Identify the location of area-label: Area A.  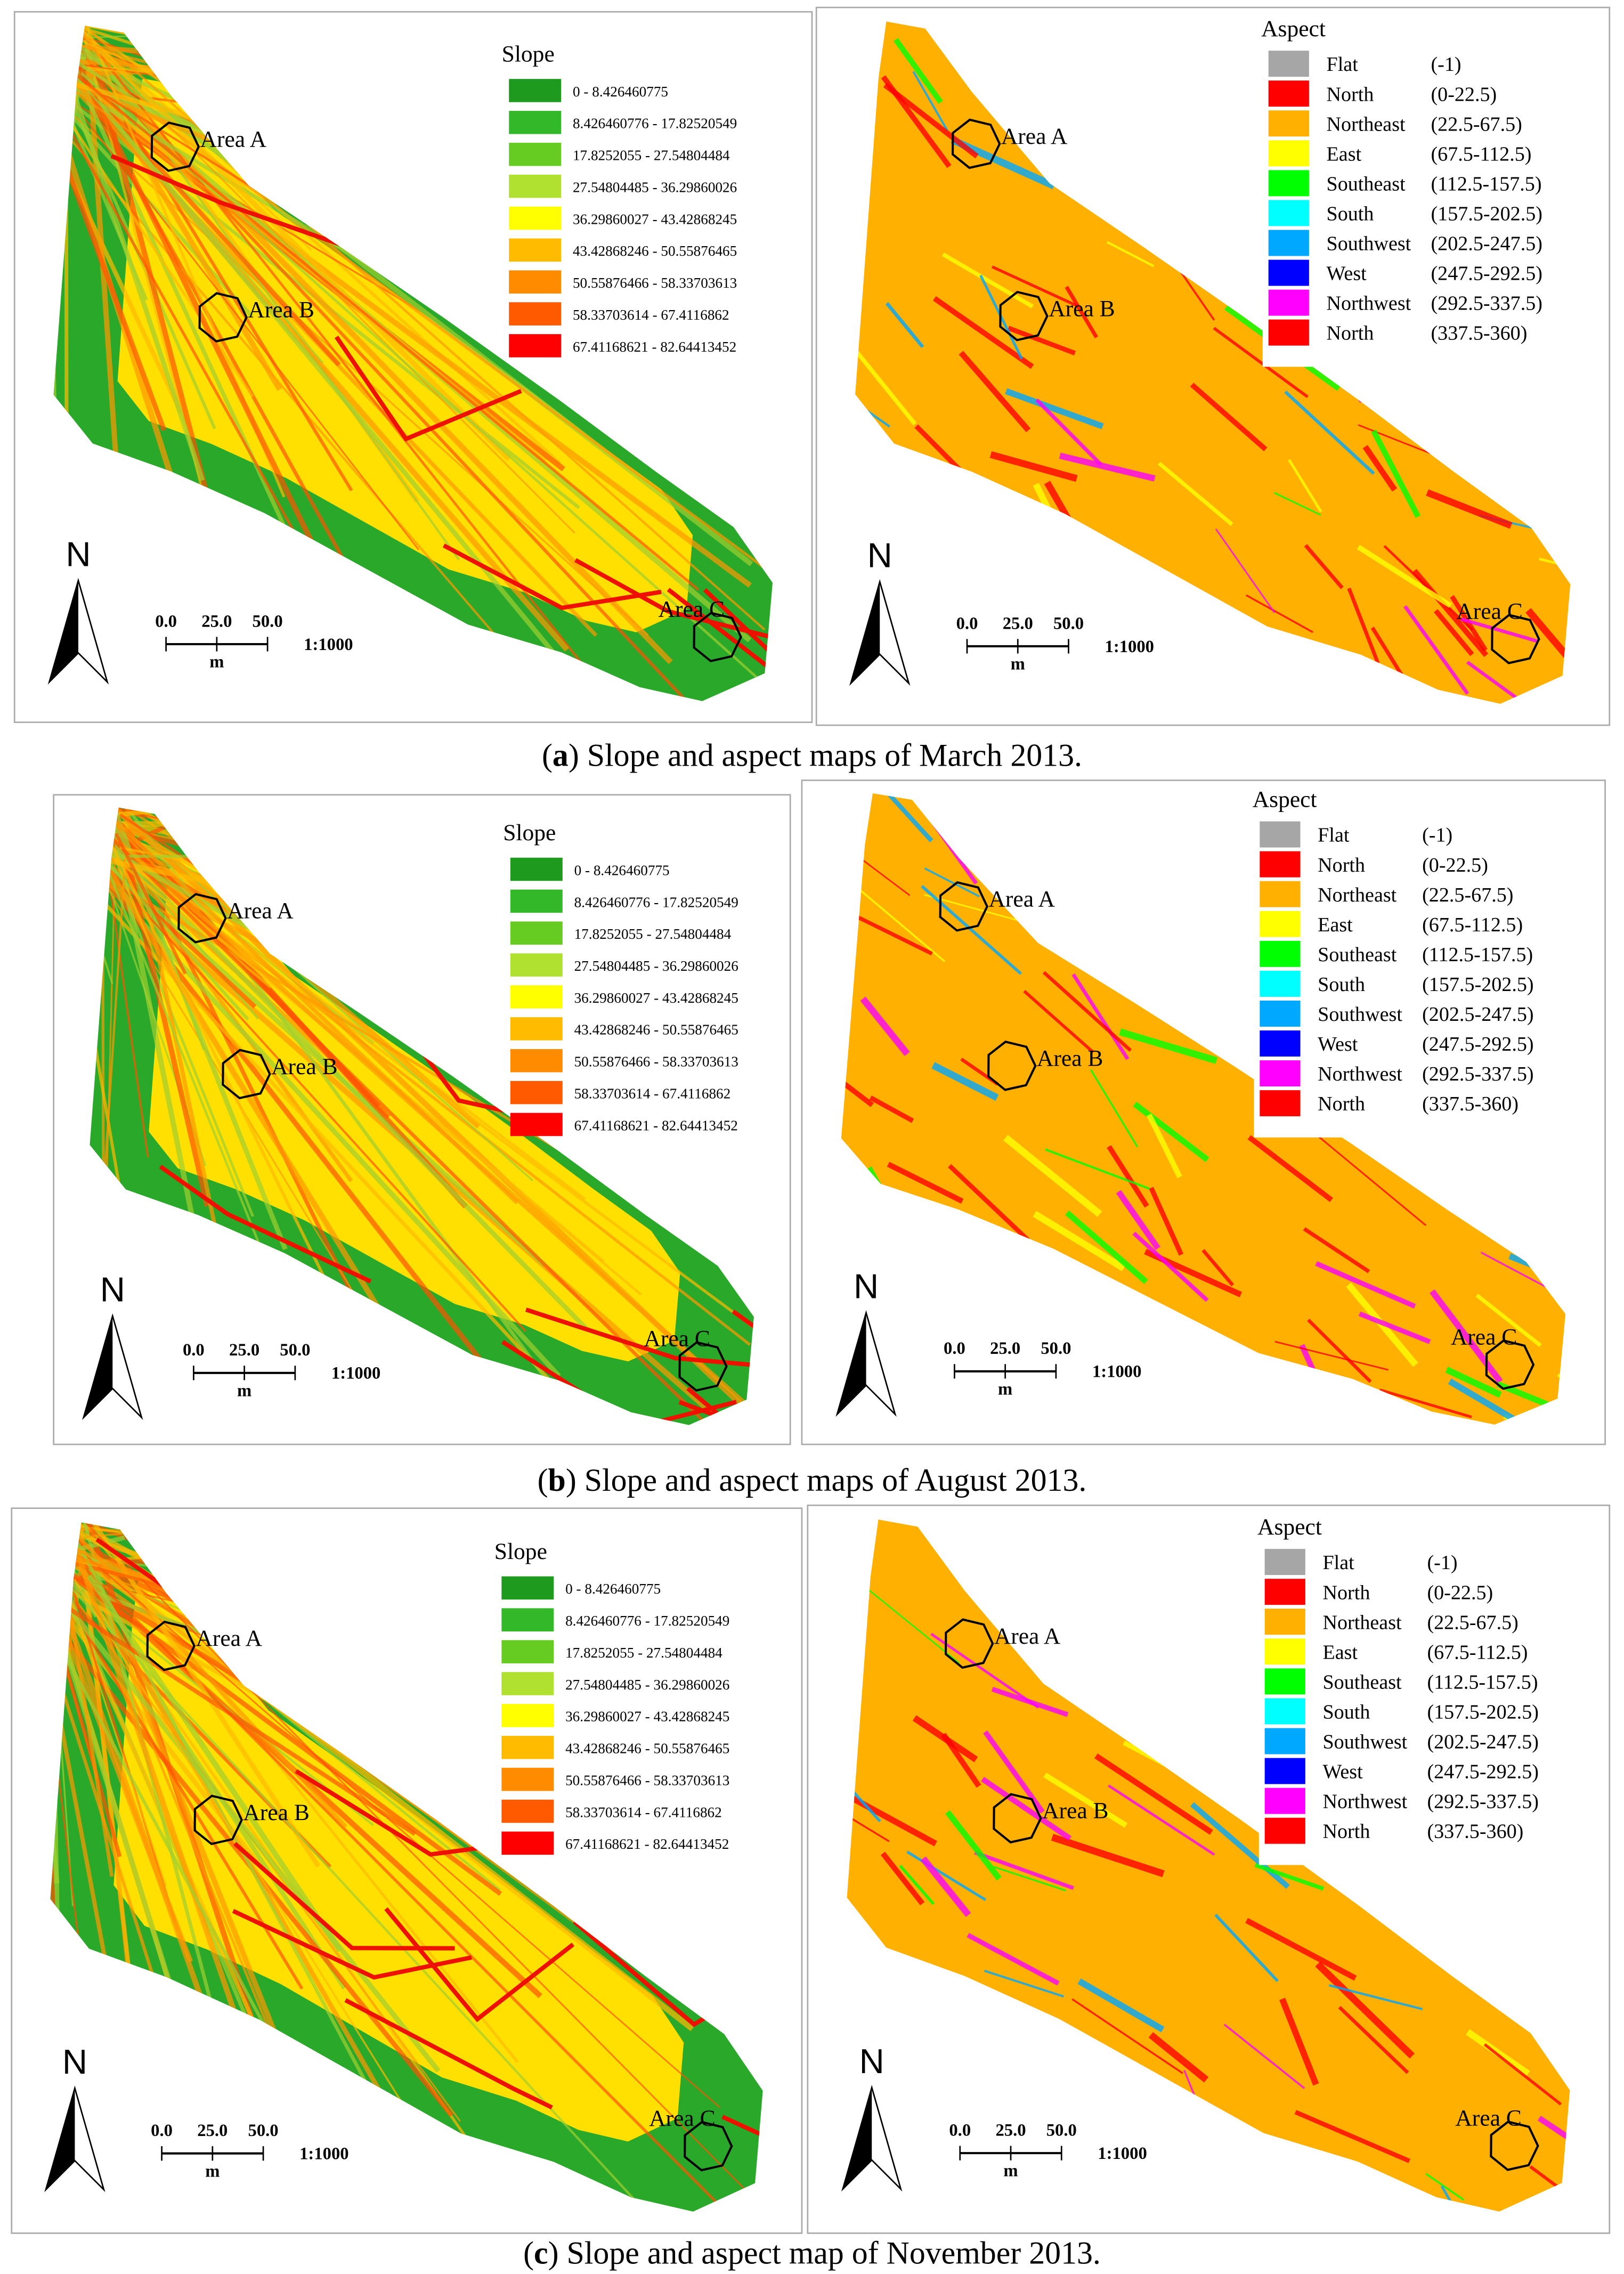
(229, 1638).